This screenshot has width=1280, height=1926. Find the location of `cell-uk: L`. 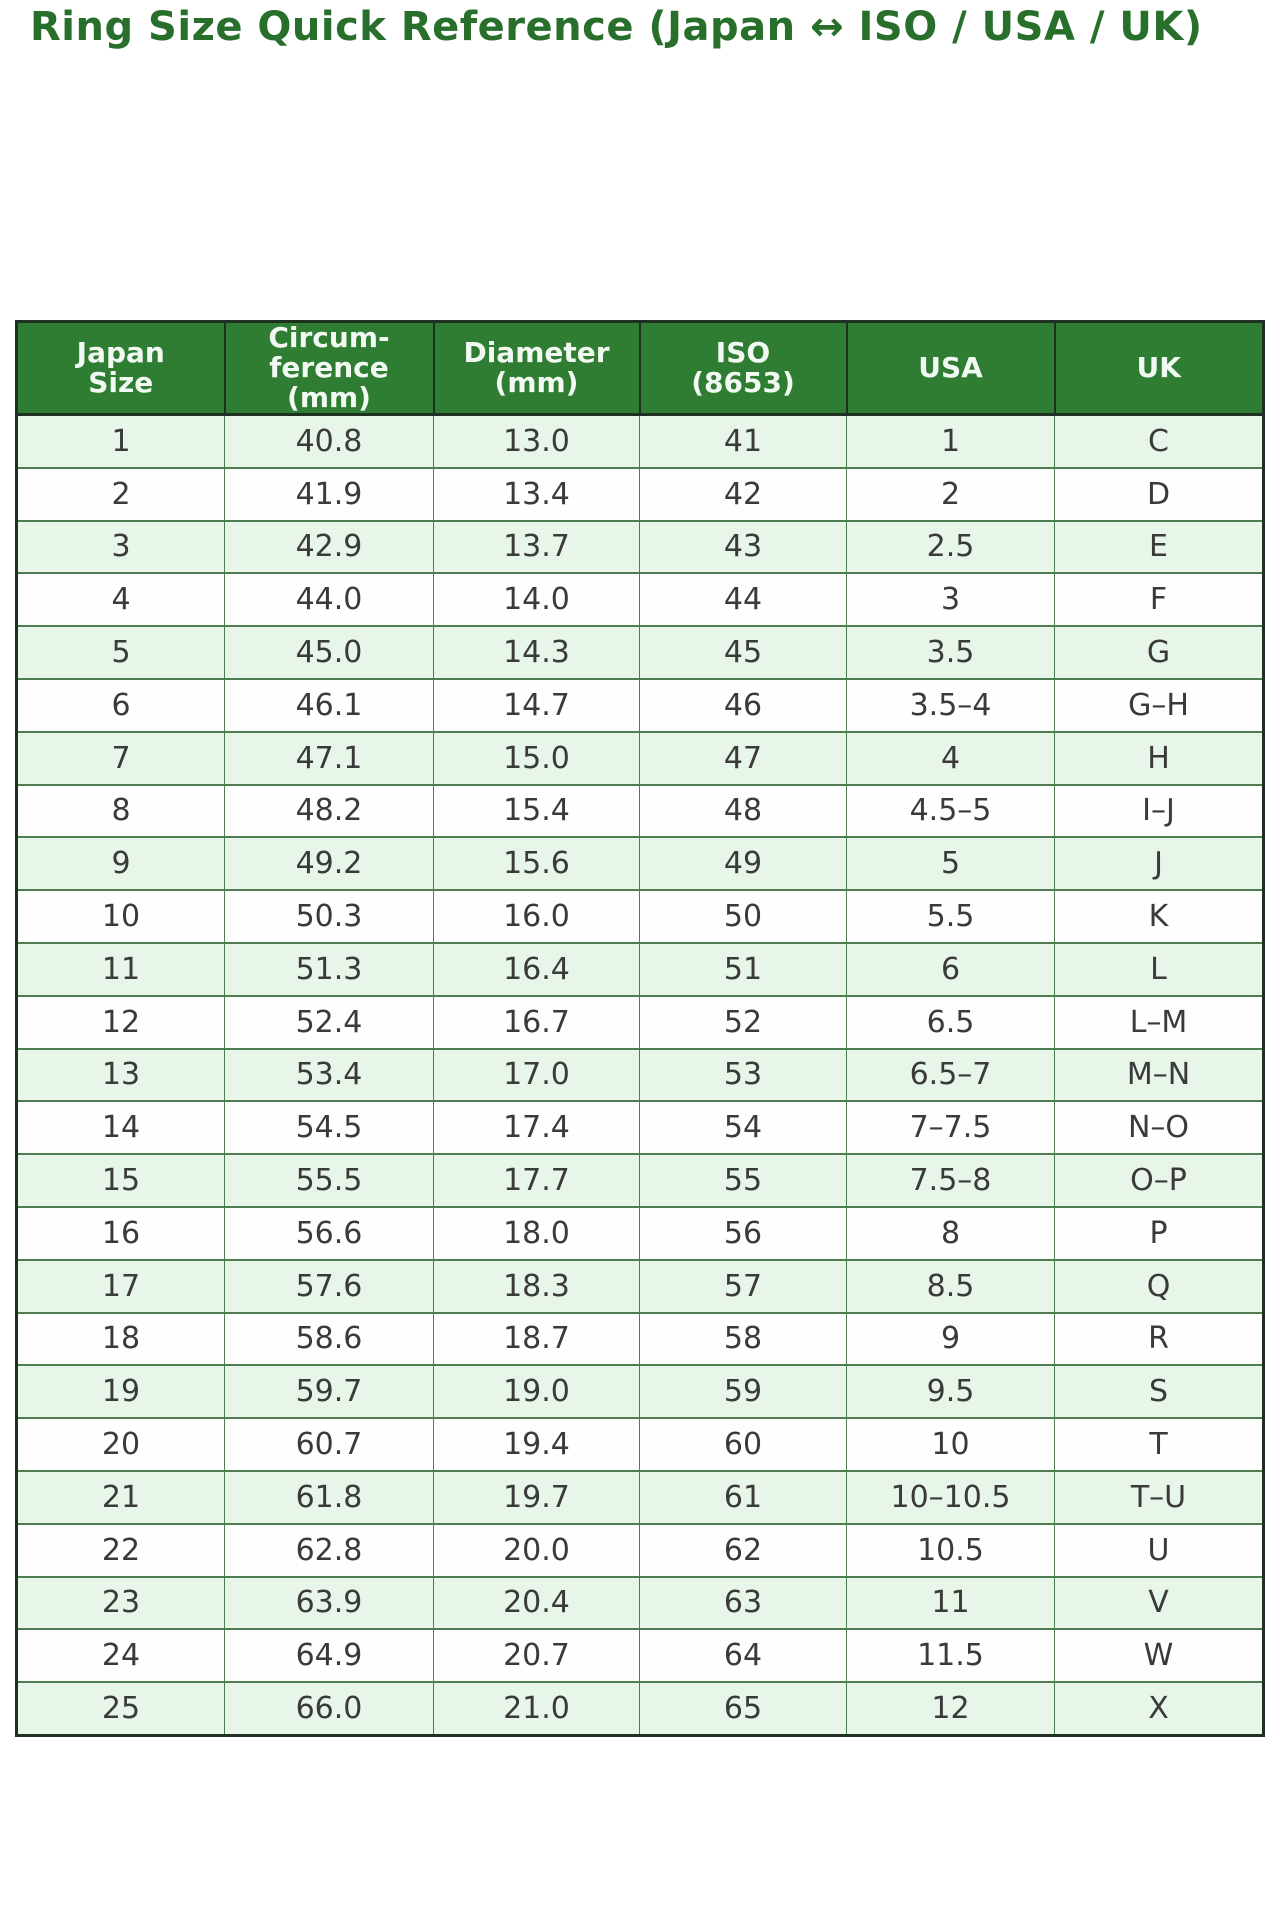

cell-uk: L is located at coordinates (1159, 969).